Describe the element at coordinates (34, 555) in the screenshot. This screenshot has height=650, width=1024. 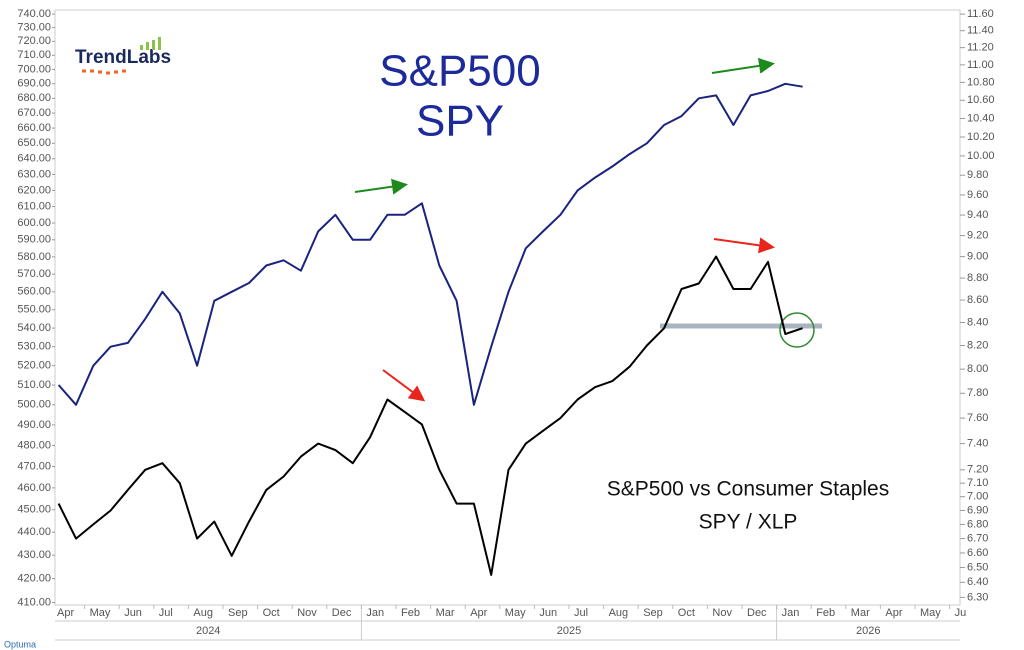
I see `y-tick-label: 430.00` at that location.